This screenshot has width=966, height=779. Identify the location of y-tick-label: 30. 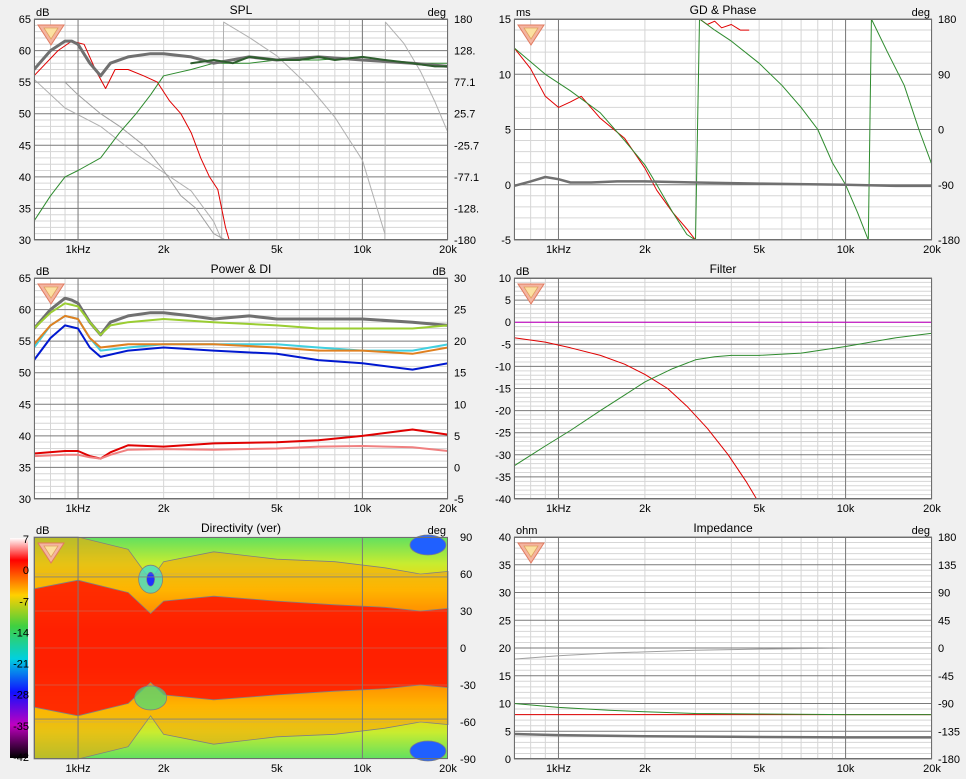
(466, 612).